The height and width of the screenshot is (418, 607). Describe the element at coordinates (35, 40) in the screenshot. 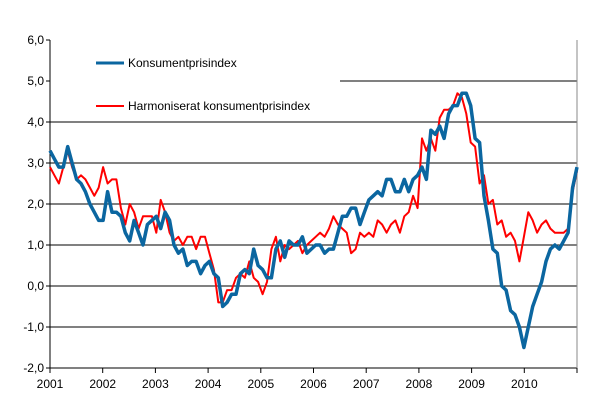

I see `y-tick-label: 6,0` at that location.